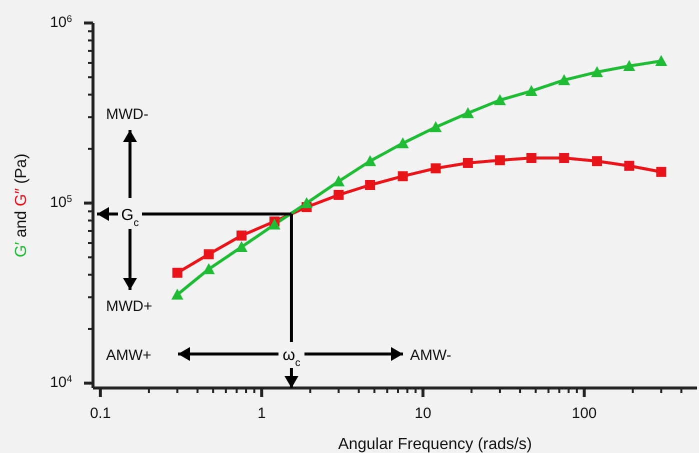 This screenshot has width=699, height=453. What do you see at coordinates (61, 383) in the screenshot?
I see `y-tick-label: 10$^{4}$` at bounding box center [61, 383].